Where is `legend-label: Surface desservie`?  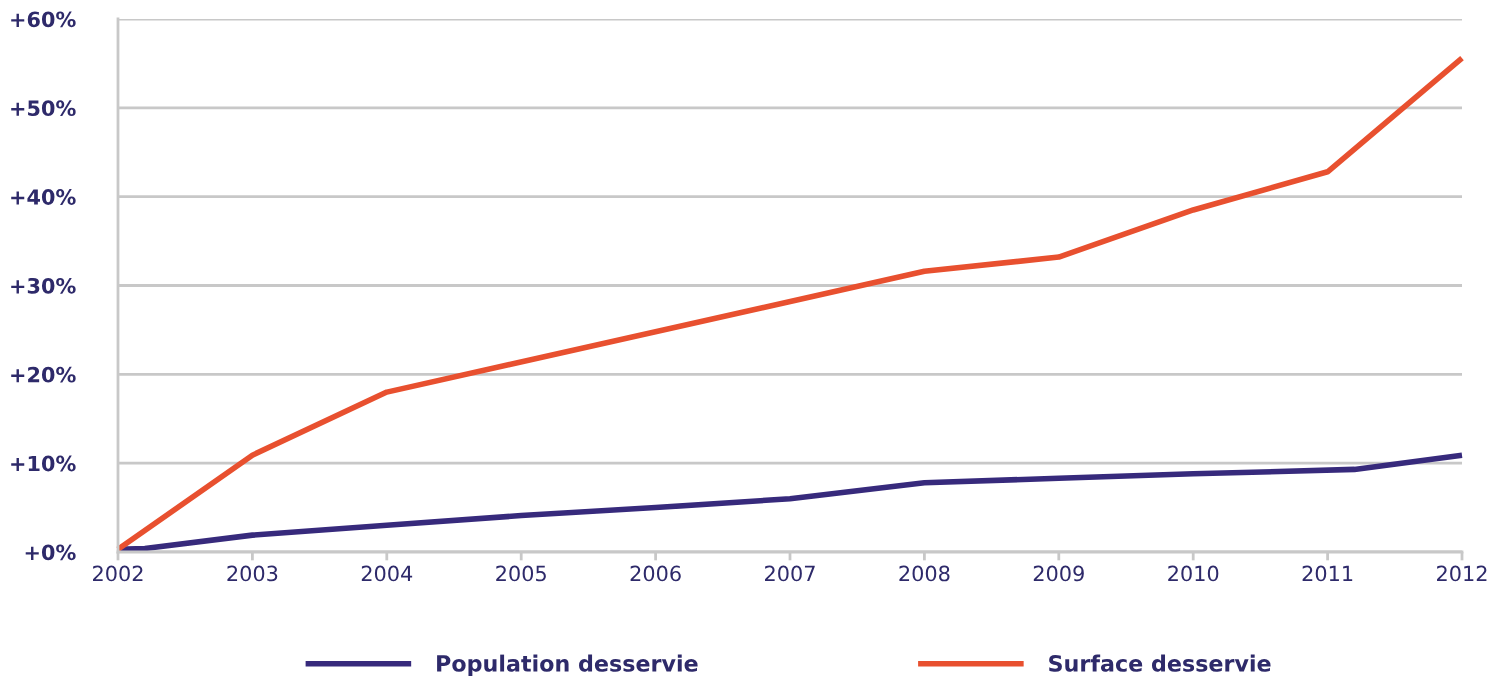
legend-label: Surface desservie is located at coordinates (1160, 663).